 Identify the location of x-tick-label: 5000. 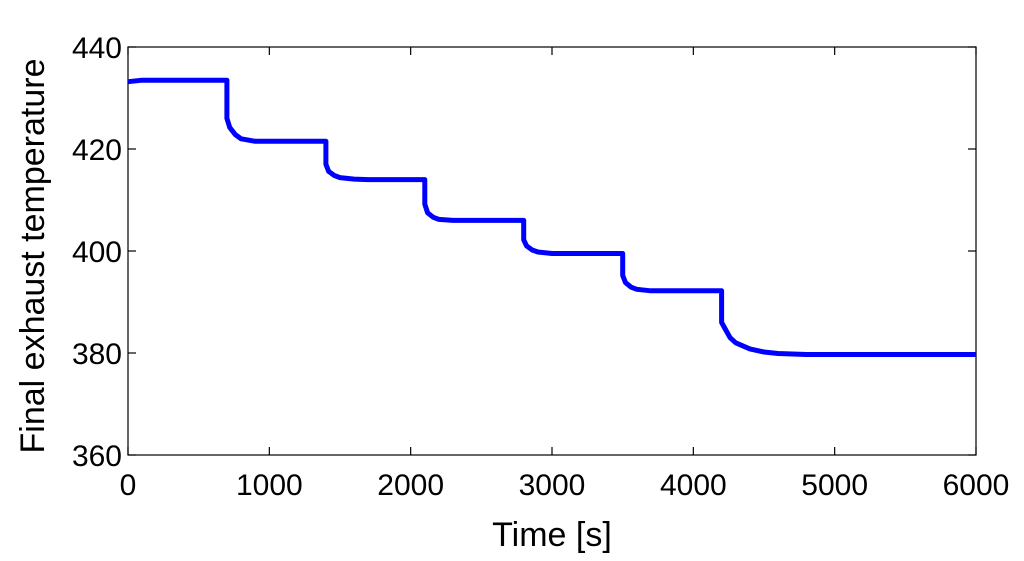
(834, 485).